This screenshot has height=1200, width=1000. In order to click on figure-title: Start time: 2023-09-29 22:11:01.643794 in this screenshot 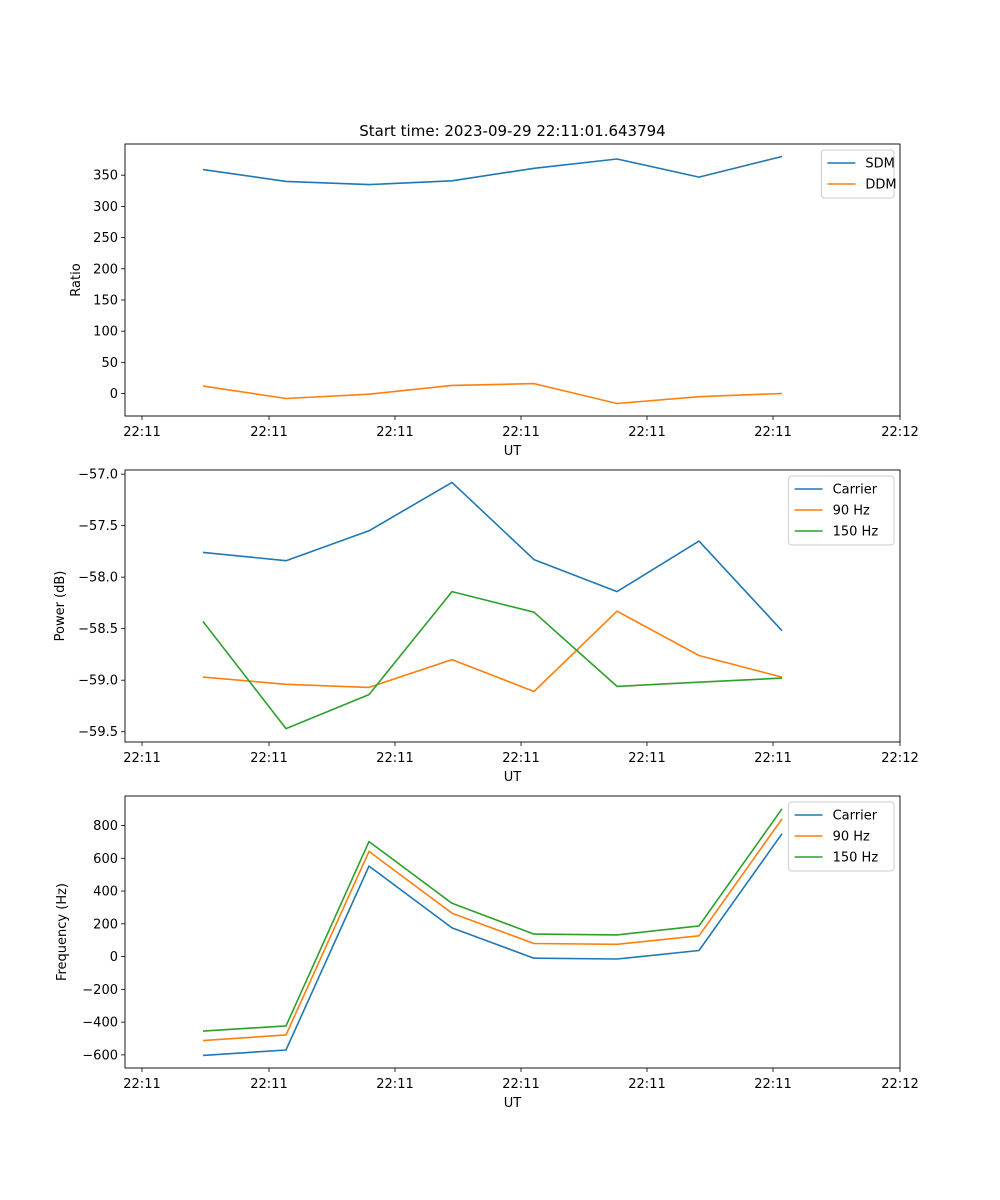, I will do `click(512, 131)`.